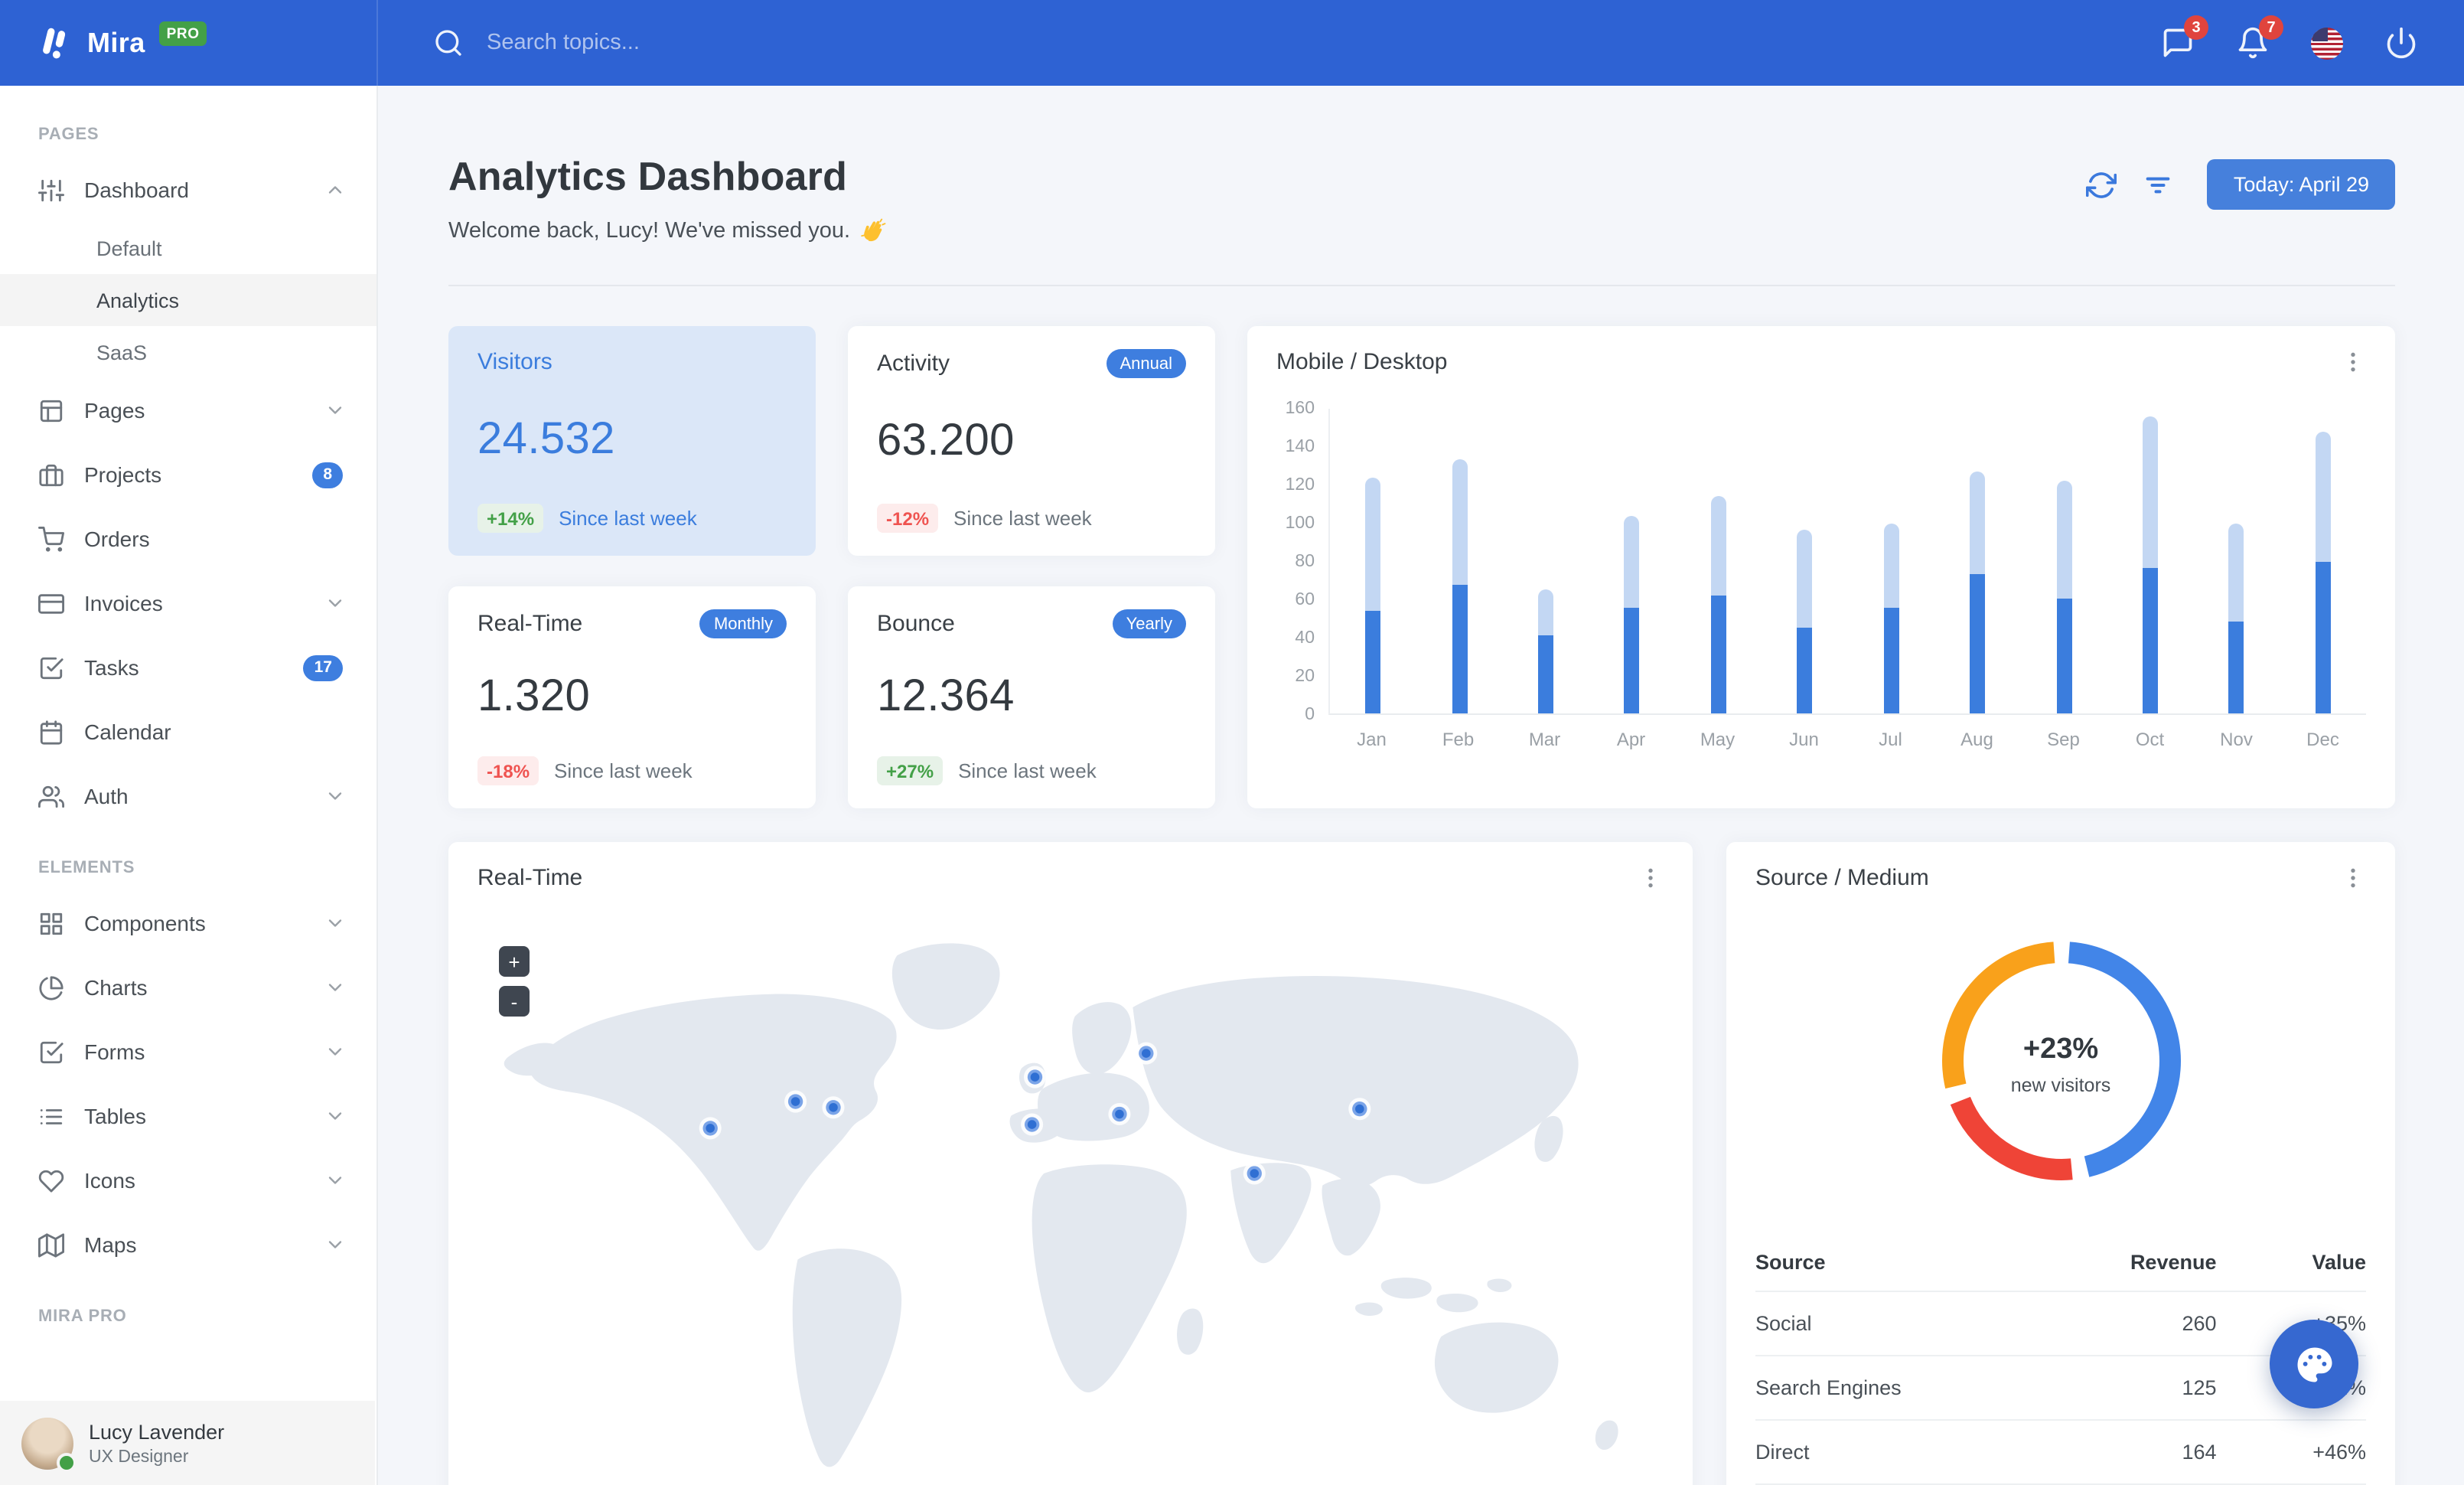 The width and height of the screenshot is (2464, 1485). I want to click on x-axis-tick: Sep, so click(2064, 739).